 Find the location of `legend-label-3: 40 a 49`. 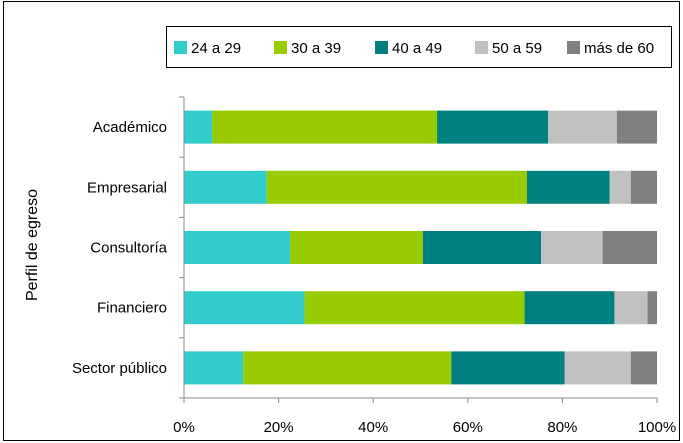

legend-label-3: 40 a 49 is located at coordinates (417, 48).